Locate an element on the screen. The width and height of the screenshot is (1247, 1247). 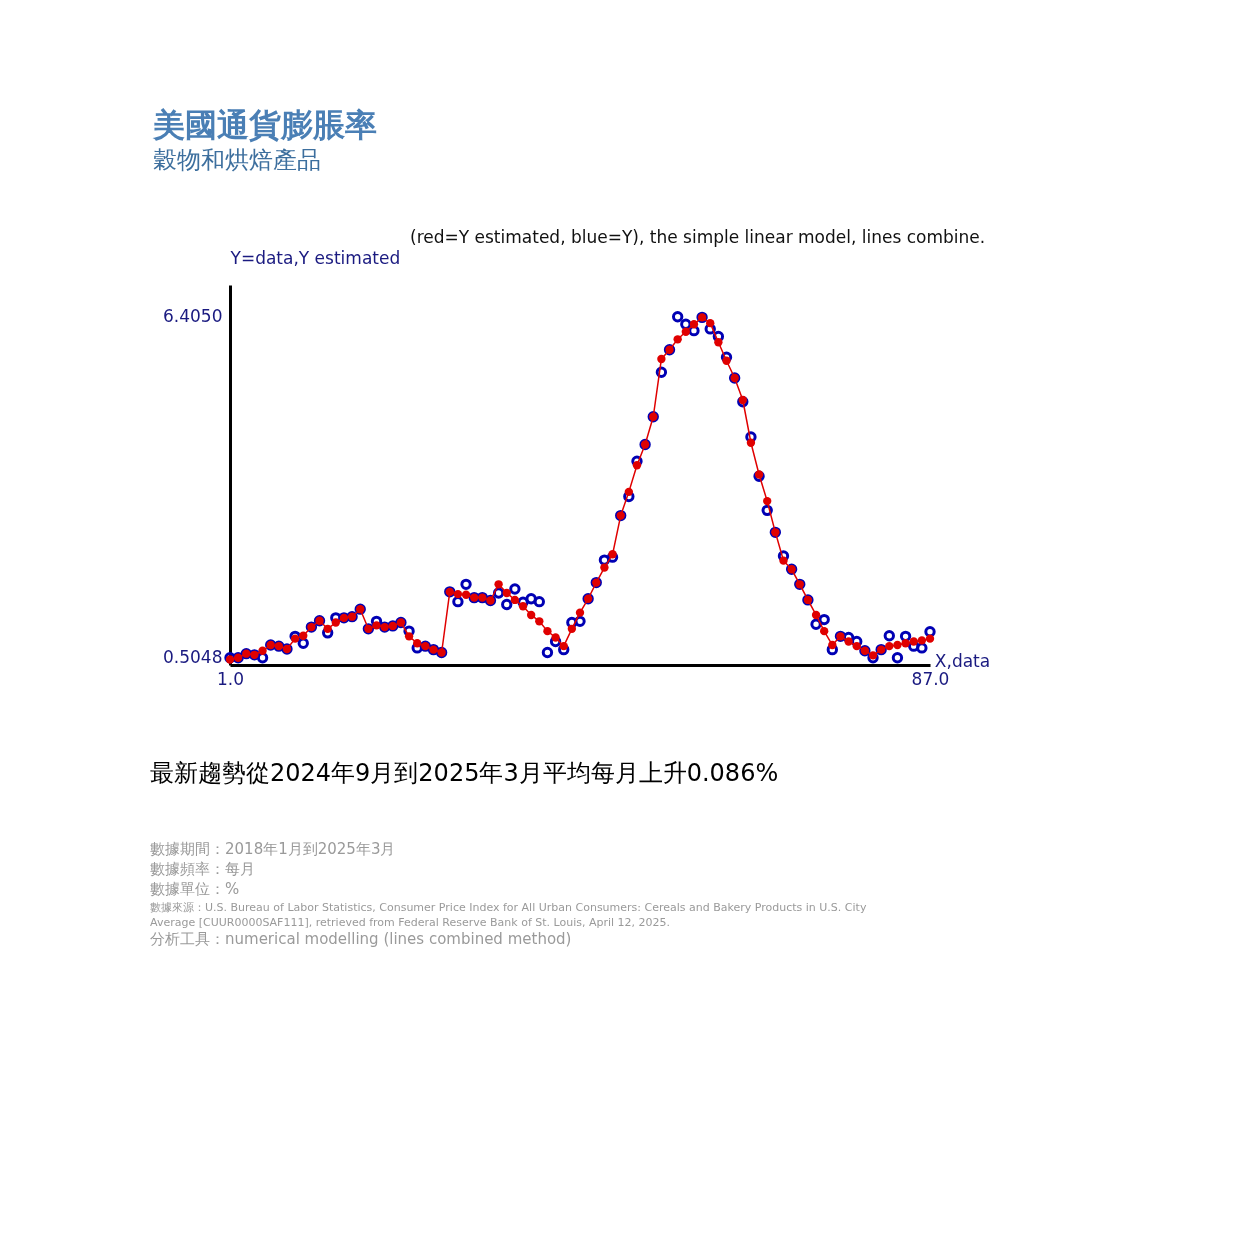
text: Average [CUUR0000SAF111], retrieved from Federal Reserve Bank of St. Louis, April 12, 2025. is located at coordinates (410, 922).